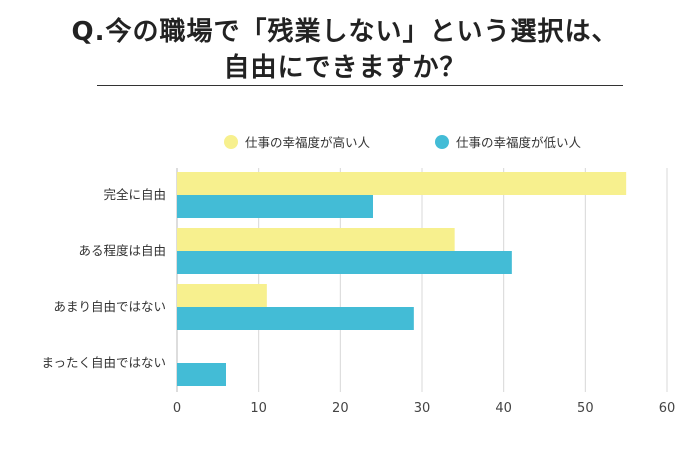  Describe the element at coordinates (340, 408) in the screenshot. I see `x-tick-label: 20` at that location.